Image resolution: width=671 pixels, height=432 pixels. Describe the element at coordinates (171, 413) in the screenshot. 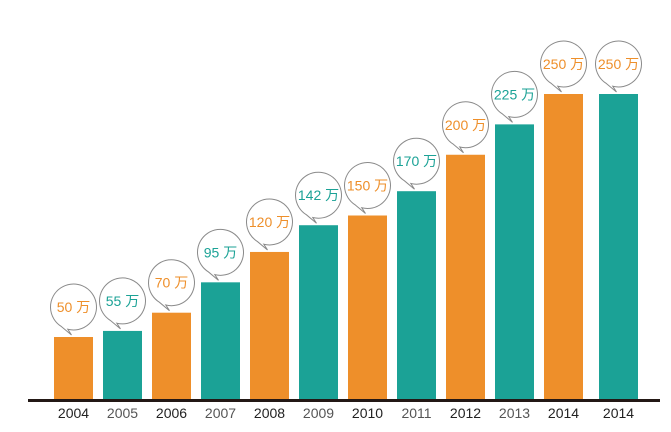

I see `x-tick-label: 2006` at that location.